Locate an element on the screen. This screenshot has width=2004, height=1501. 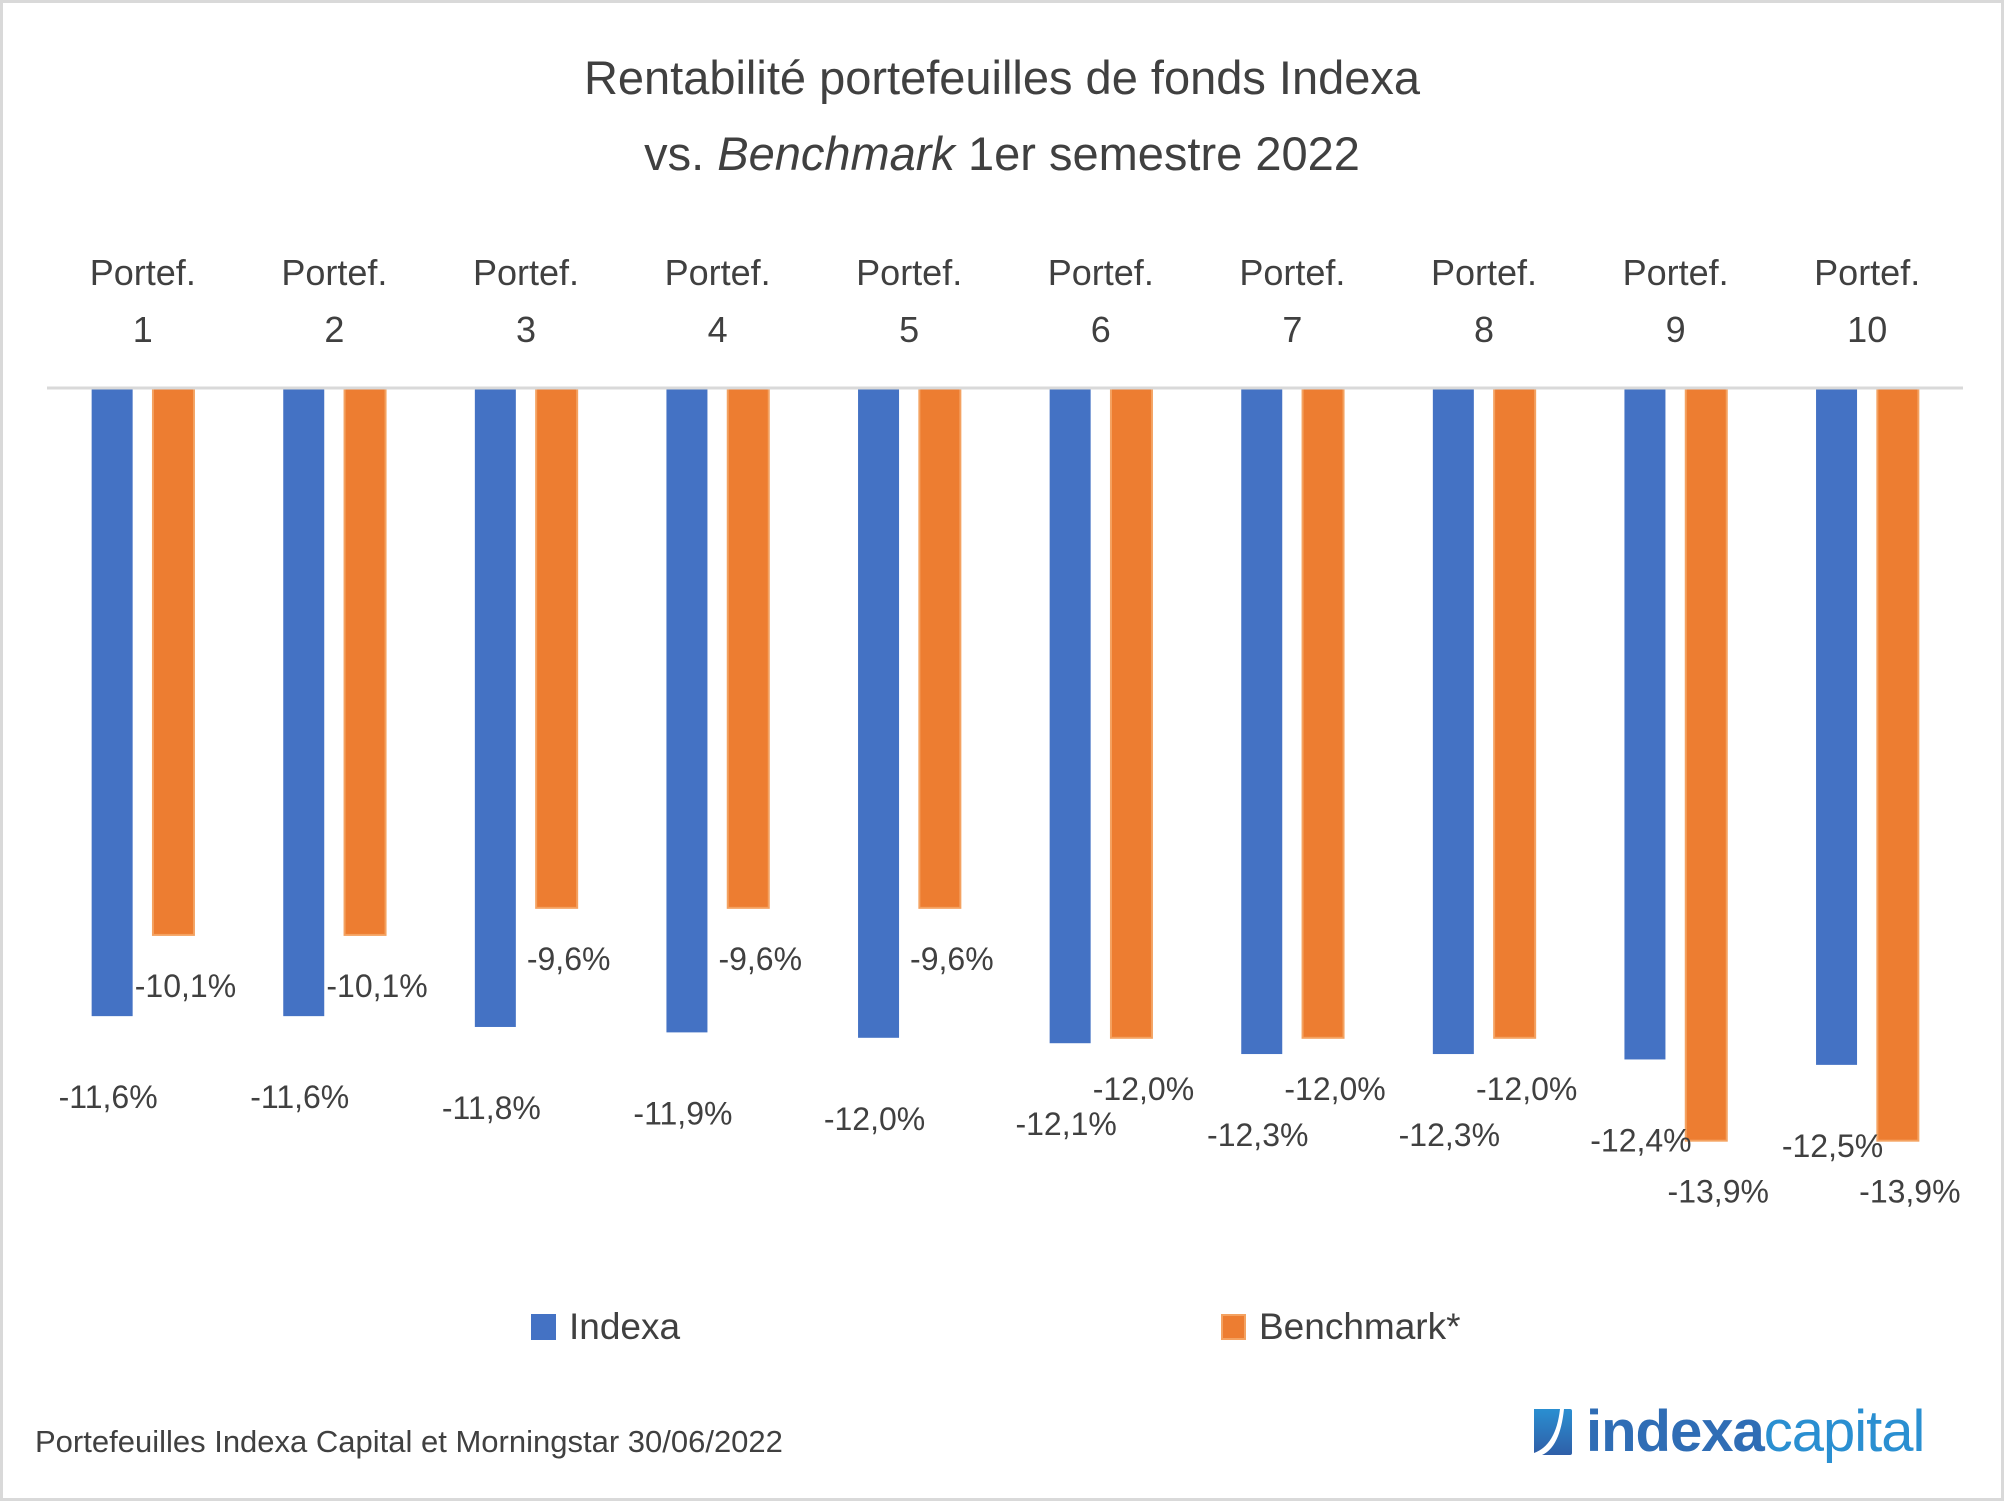
data-label-indexa: -12,5% is located at coordinates (1832, 1146).